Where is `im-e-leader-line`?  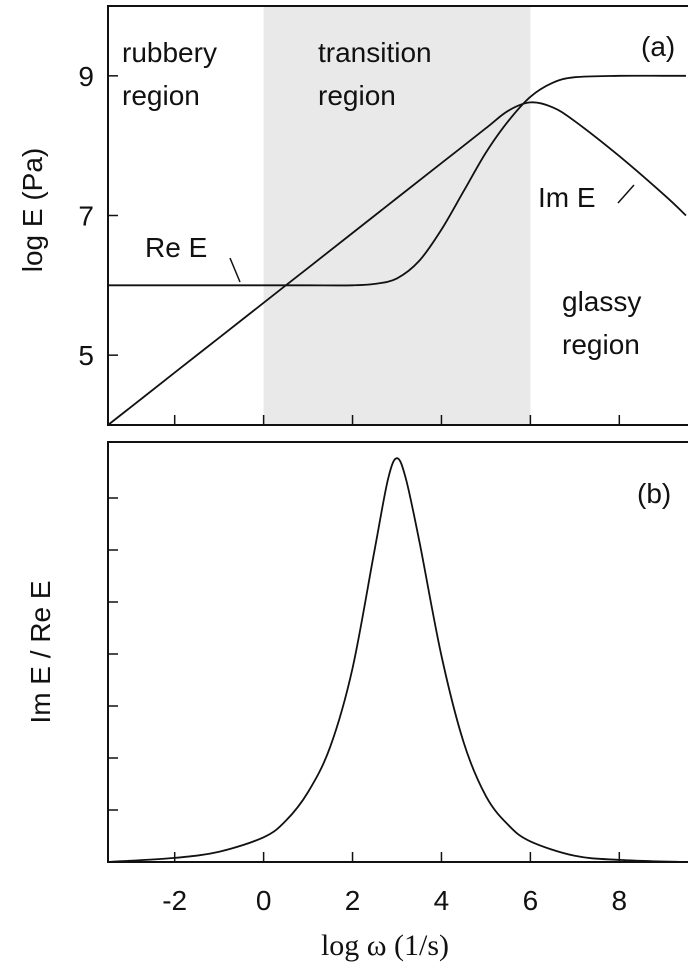 im-e-leader-line is located at coordinates (626, 194).